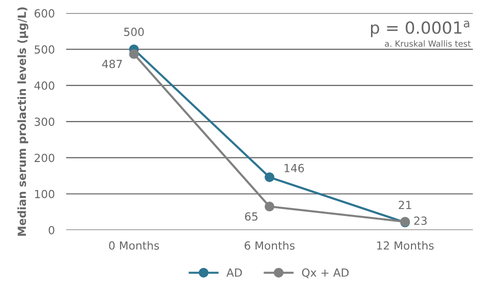 The width and height of the screenshot is (490, 293). Describe the element at coordinates (405, 204) in the screenshot. I see `data-label: 21` at that location.